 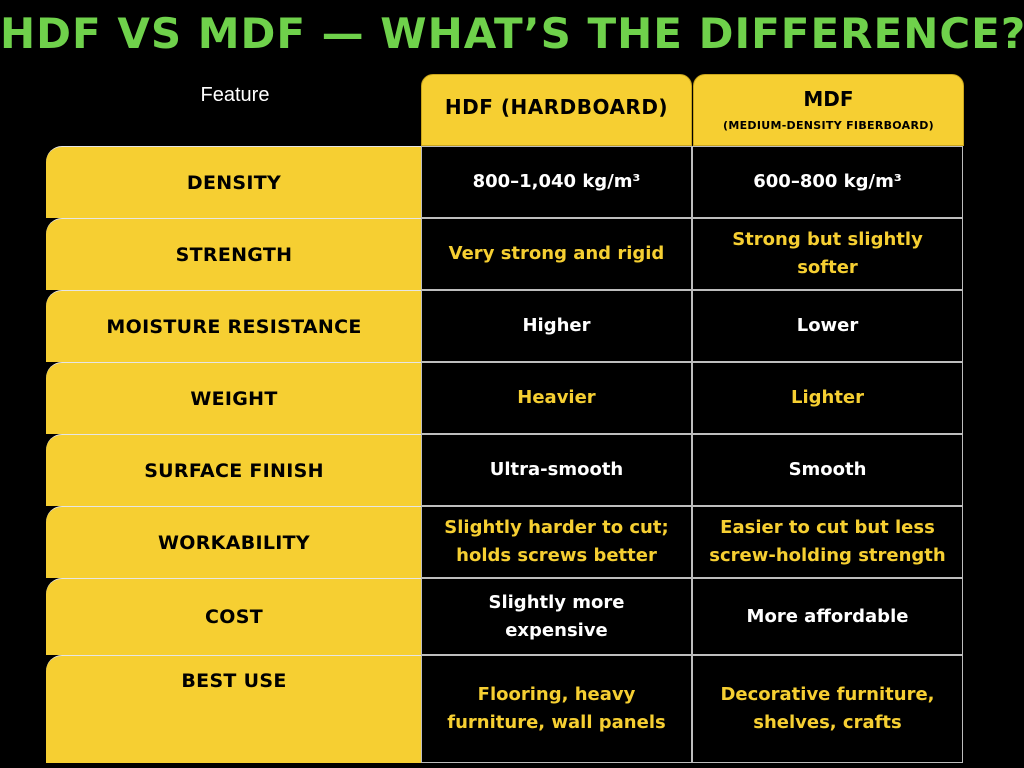 I want to click on feature-cell-best-use: BEST USE, so click(x=234, y=709).